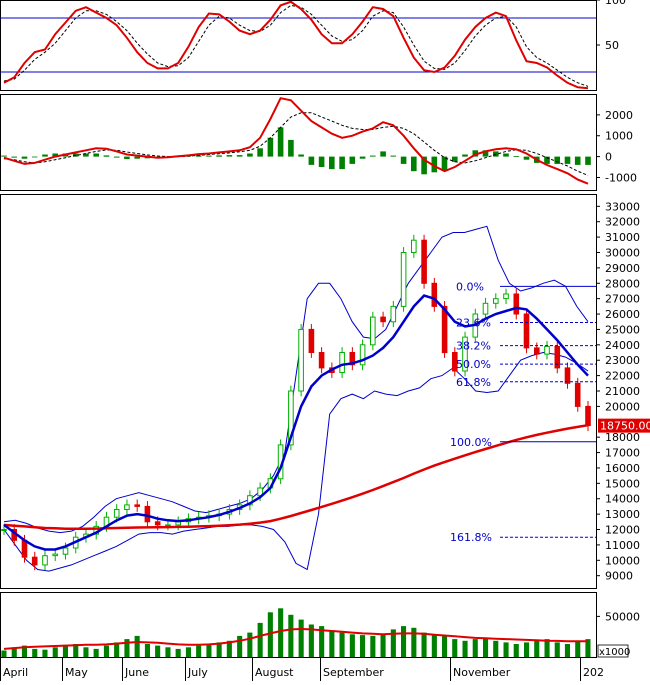 Image resolution: width=650 pixels, height=685 pixels. What do you see at coordinates (76, 672) in the screenshot?
I see `x-tick-label-1: May` at bounding box center [76, 672].